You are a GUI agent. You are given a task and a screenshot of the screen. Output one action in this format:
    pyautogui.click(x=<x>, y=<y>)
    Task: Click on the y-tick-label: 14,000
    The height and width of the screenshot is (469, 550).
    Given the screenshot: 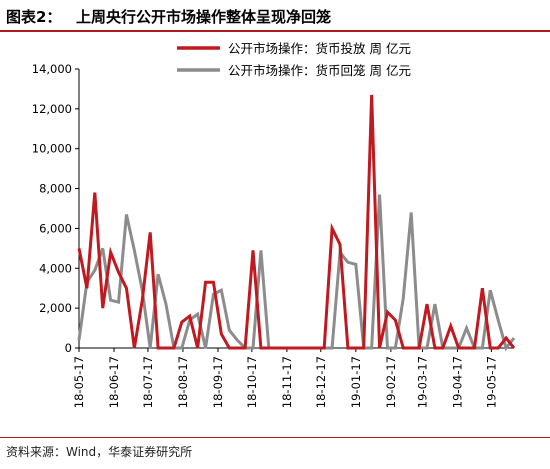 What is the action you would take?
    pyautogui.click(x=52, y=69)
    